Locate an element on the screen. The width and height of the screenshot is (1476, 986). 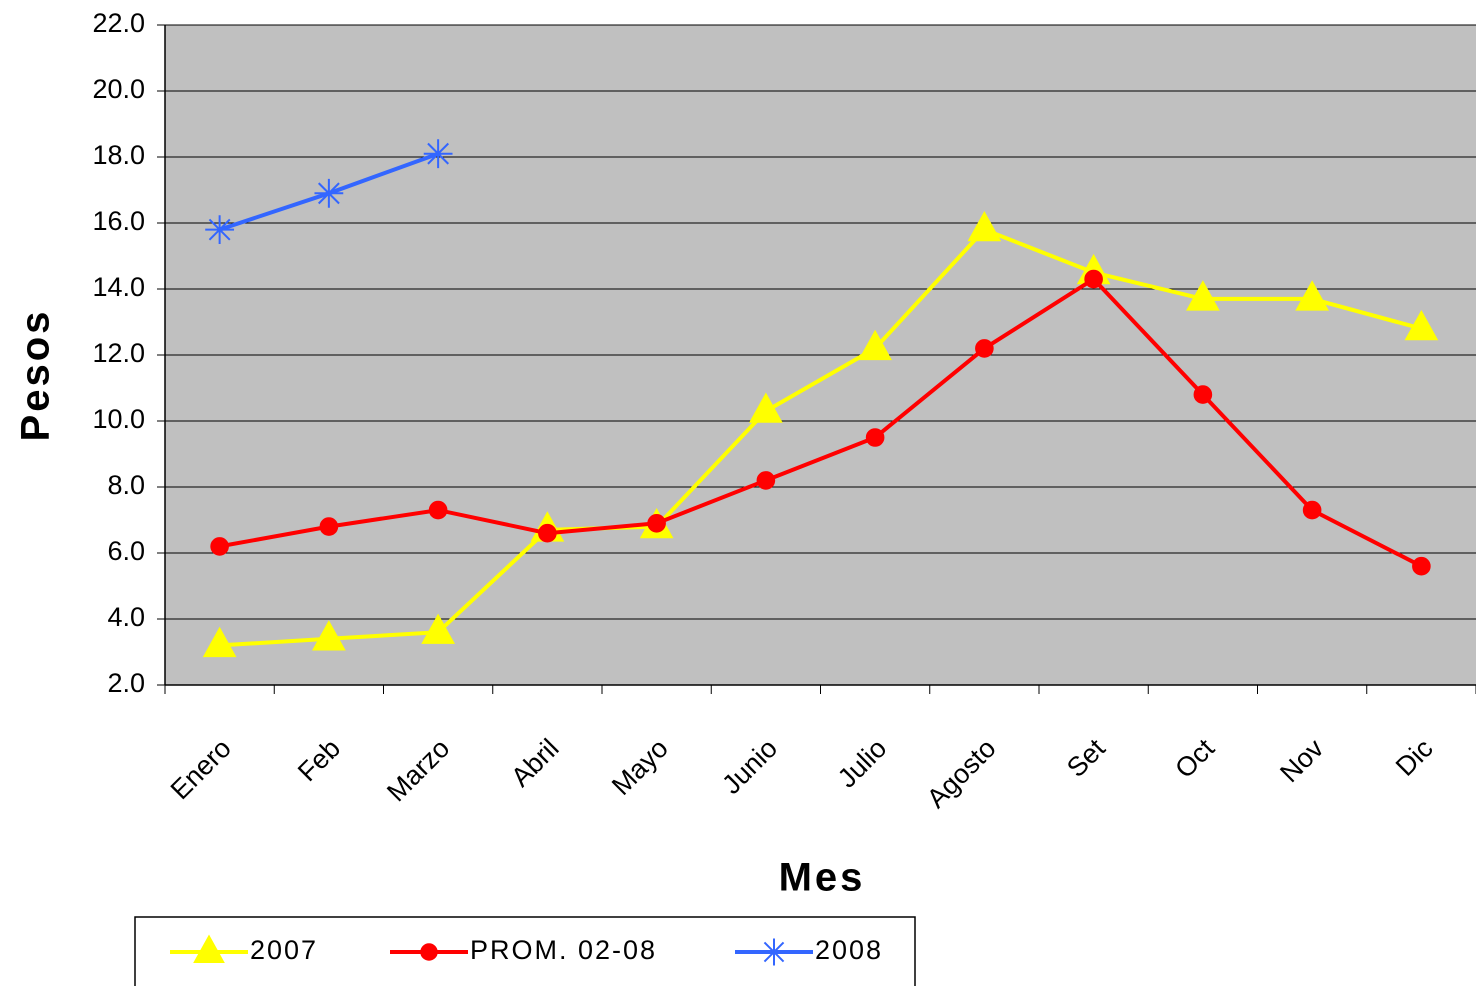
legend-label: PROM. 02-08 is located at coordinates (563, 950).